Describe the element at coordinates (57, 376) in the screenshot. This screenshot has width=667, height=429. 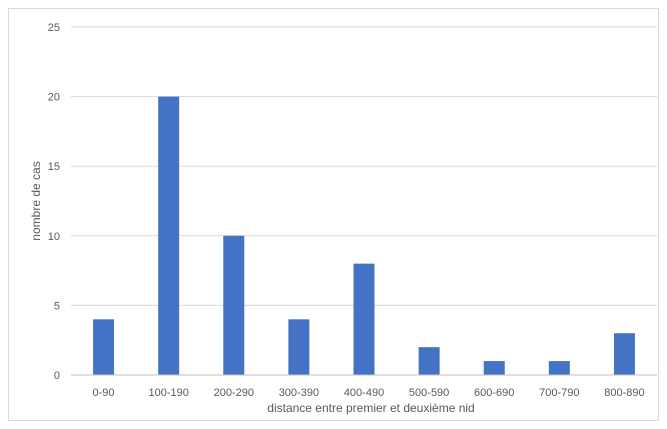
I see `y-tick-label: 0` at that location.